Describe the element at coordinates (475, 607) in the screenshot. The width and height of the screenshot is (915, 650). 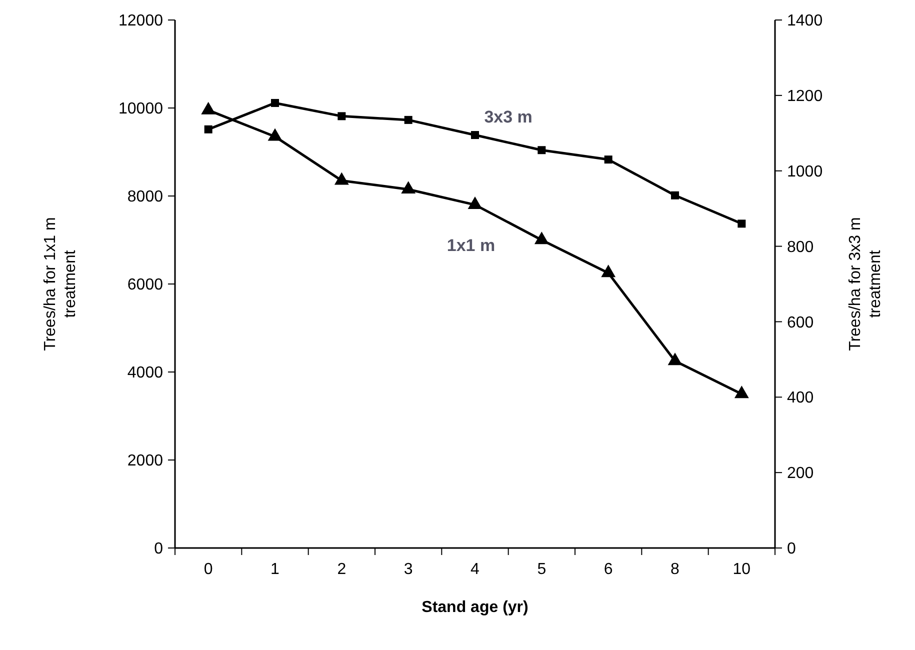
I see `x-axis-title: Stand age (yr)` at that location.